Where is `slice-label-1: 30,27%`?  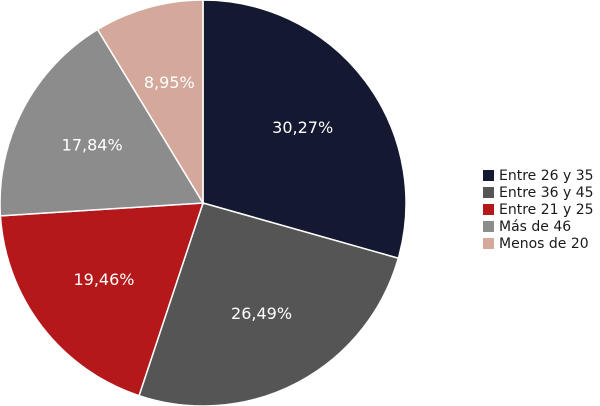 slice-label-1: 30,27% is located at coordinates (302, 127).